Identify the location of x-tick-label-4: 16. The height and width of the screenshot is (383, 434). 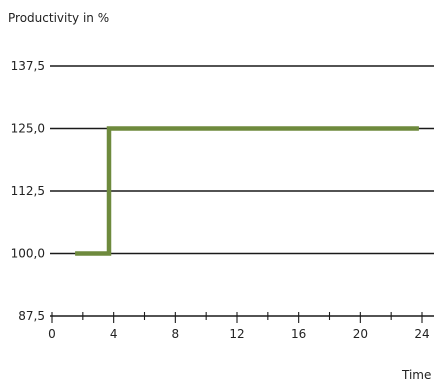
(298, 334).